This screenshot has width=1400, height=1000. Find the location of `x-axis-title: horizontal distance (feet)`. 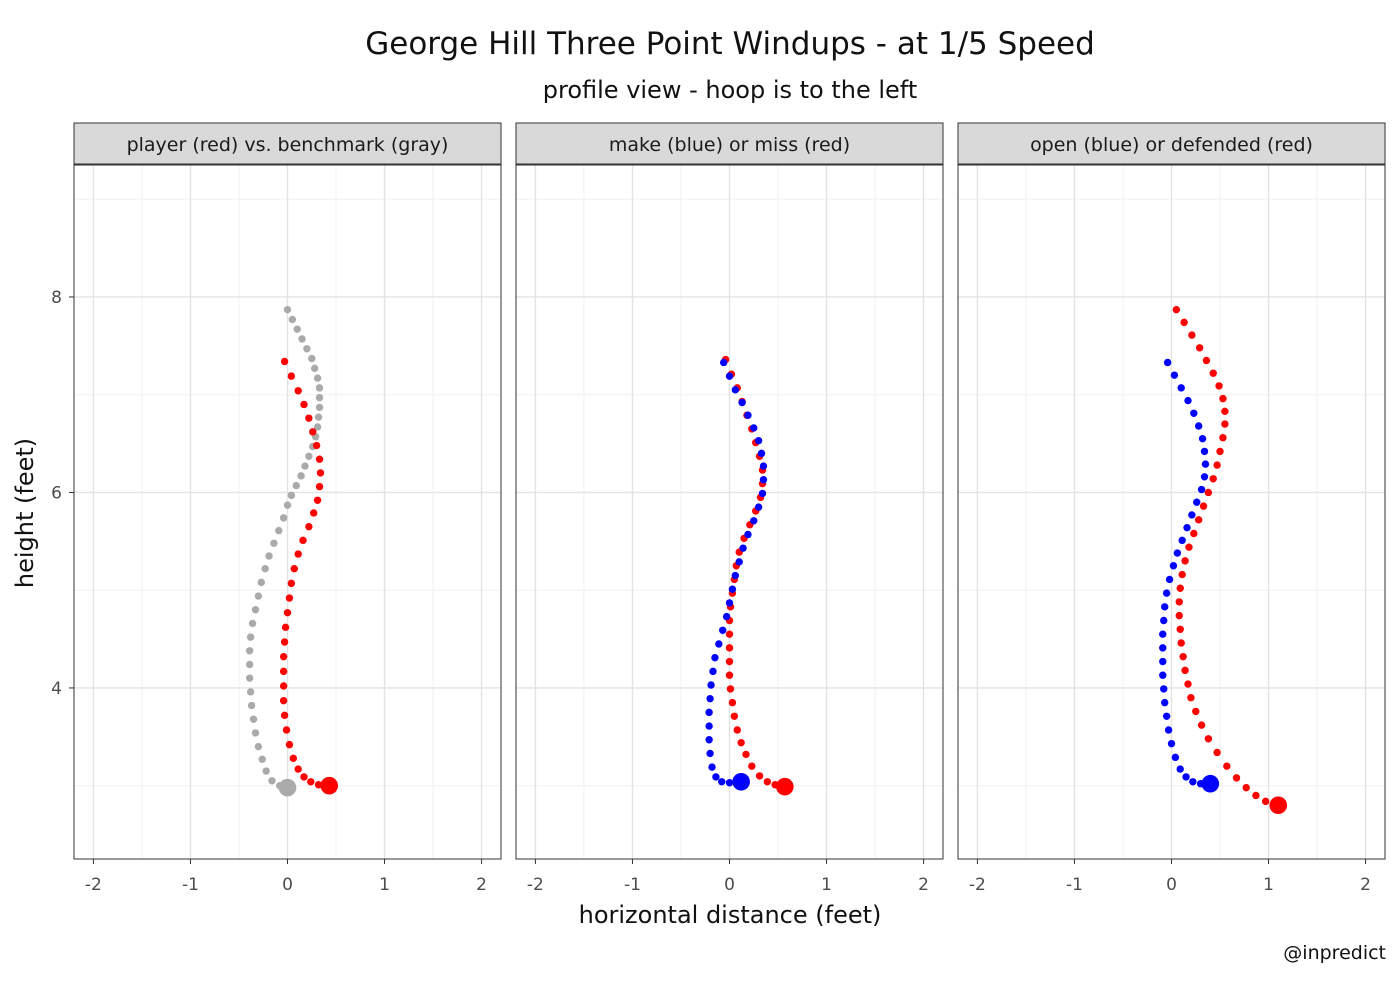

x-axis-title: horizontal distance (feet) is located at coordinates (730, 915).